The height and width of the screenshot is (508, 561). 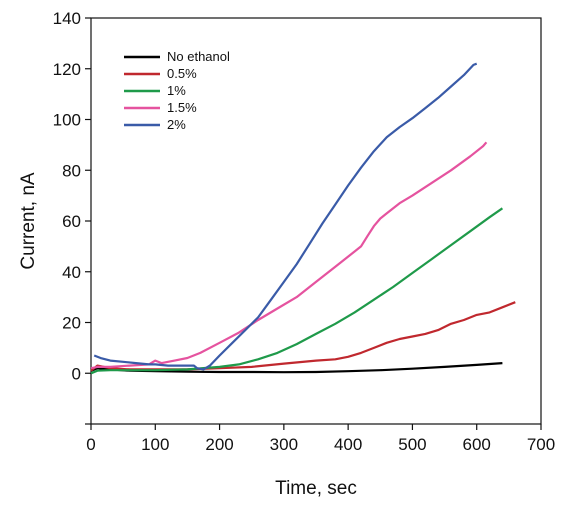 I want to click on y-axis-title: Current, nA, so click(x=28, y=220).